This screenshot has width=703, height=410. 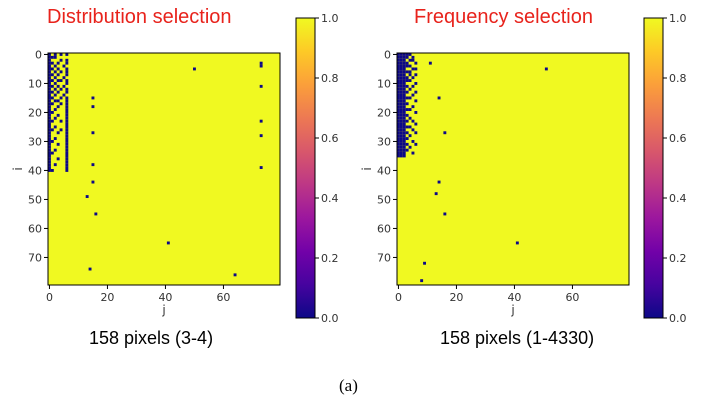 What do you see at coordinates (35, 141) in the screenshot?
I see `y-tick-label: 30` at bounding box center [35, 141].